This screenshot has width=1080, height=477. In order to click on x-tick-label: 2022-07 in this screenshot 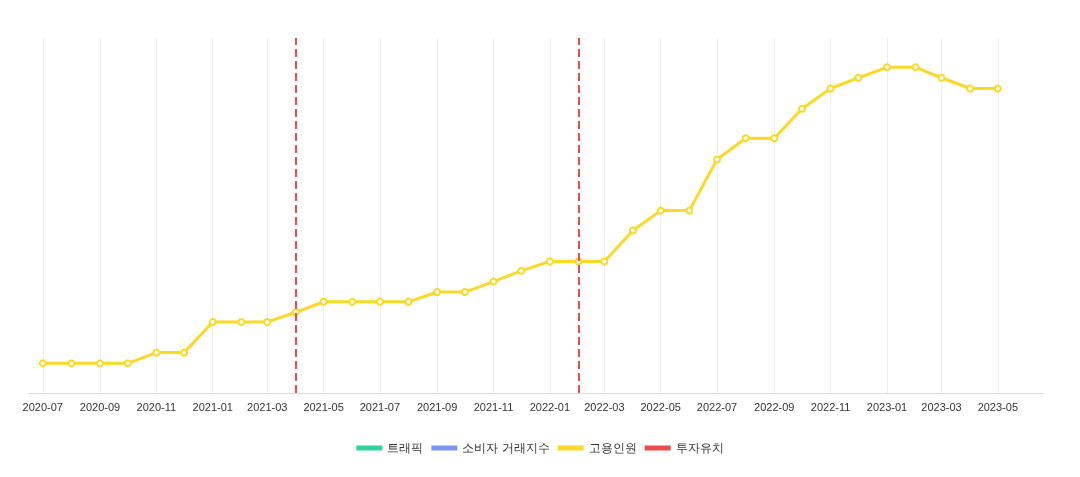, I will do `click(717, 406)`.